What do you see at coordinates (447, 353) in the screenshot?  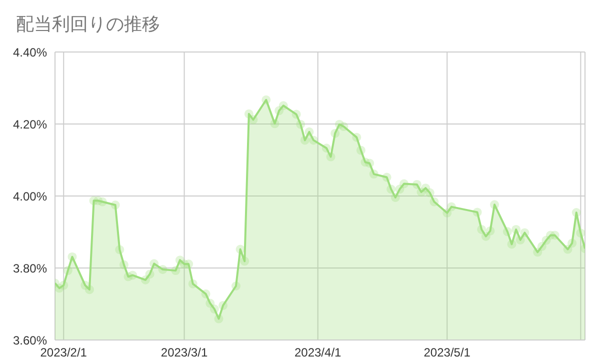 I see `x-tick-label: 2023/5/1` at bounding box center [447, 353].